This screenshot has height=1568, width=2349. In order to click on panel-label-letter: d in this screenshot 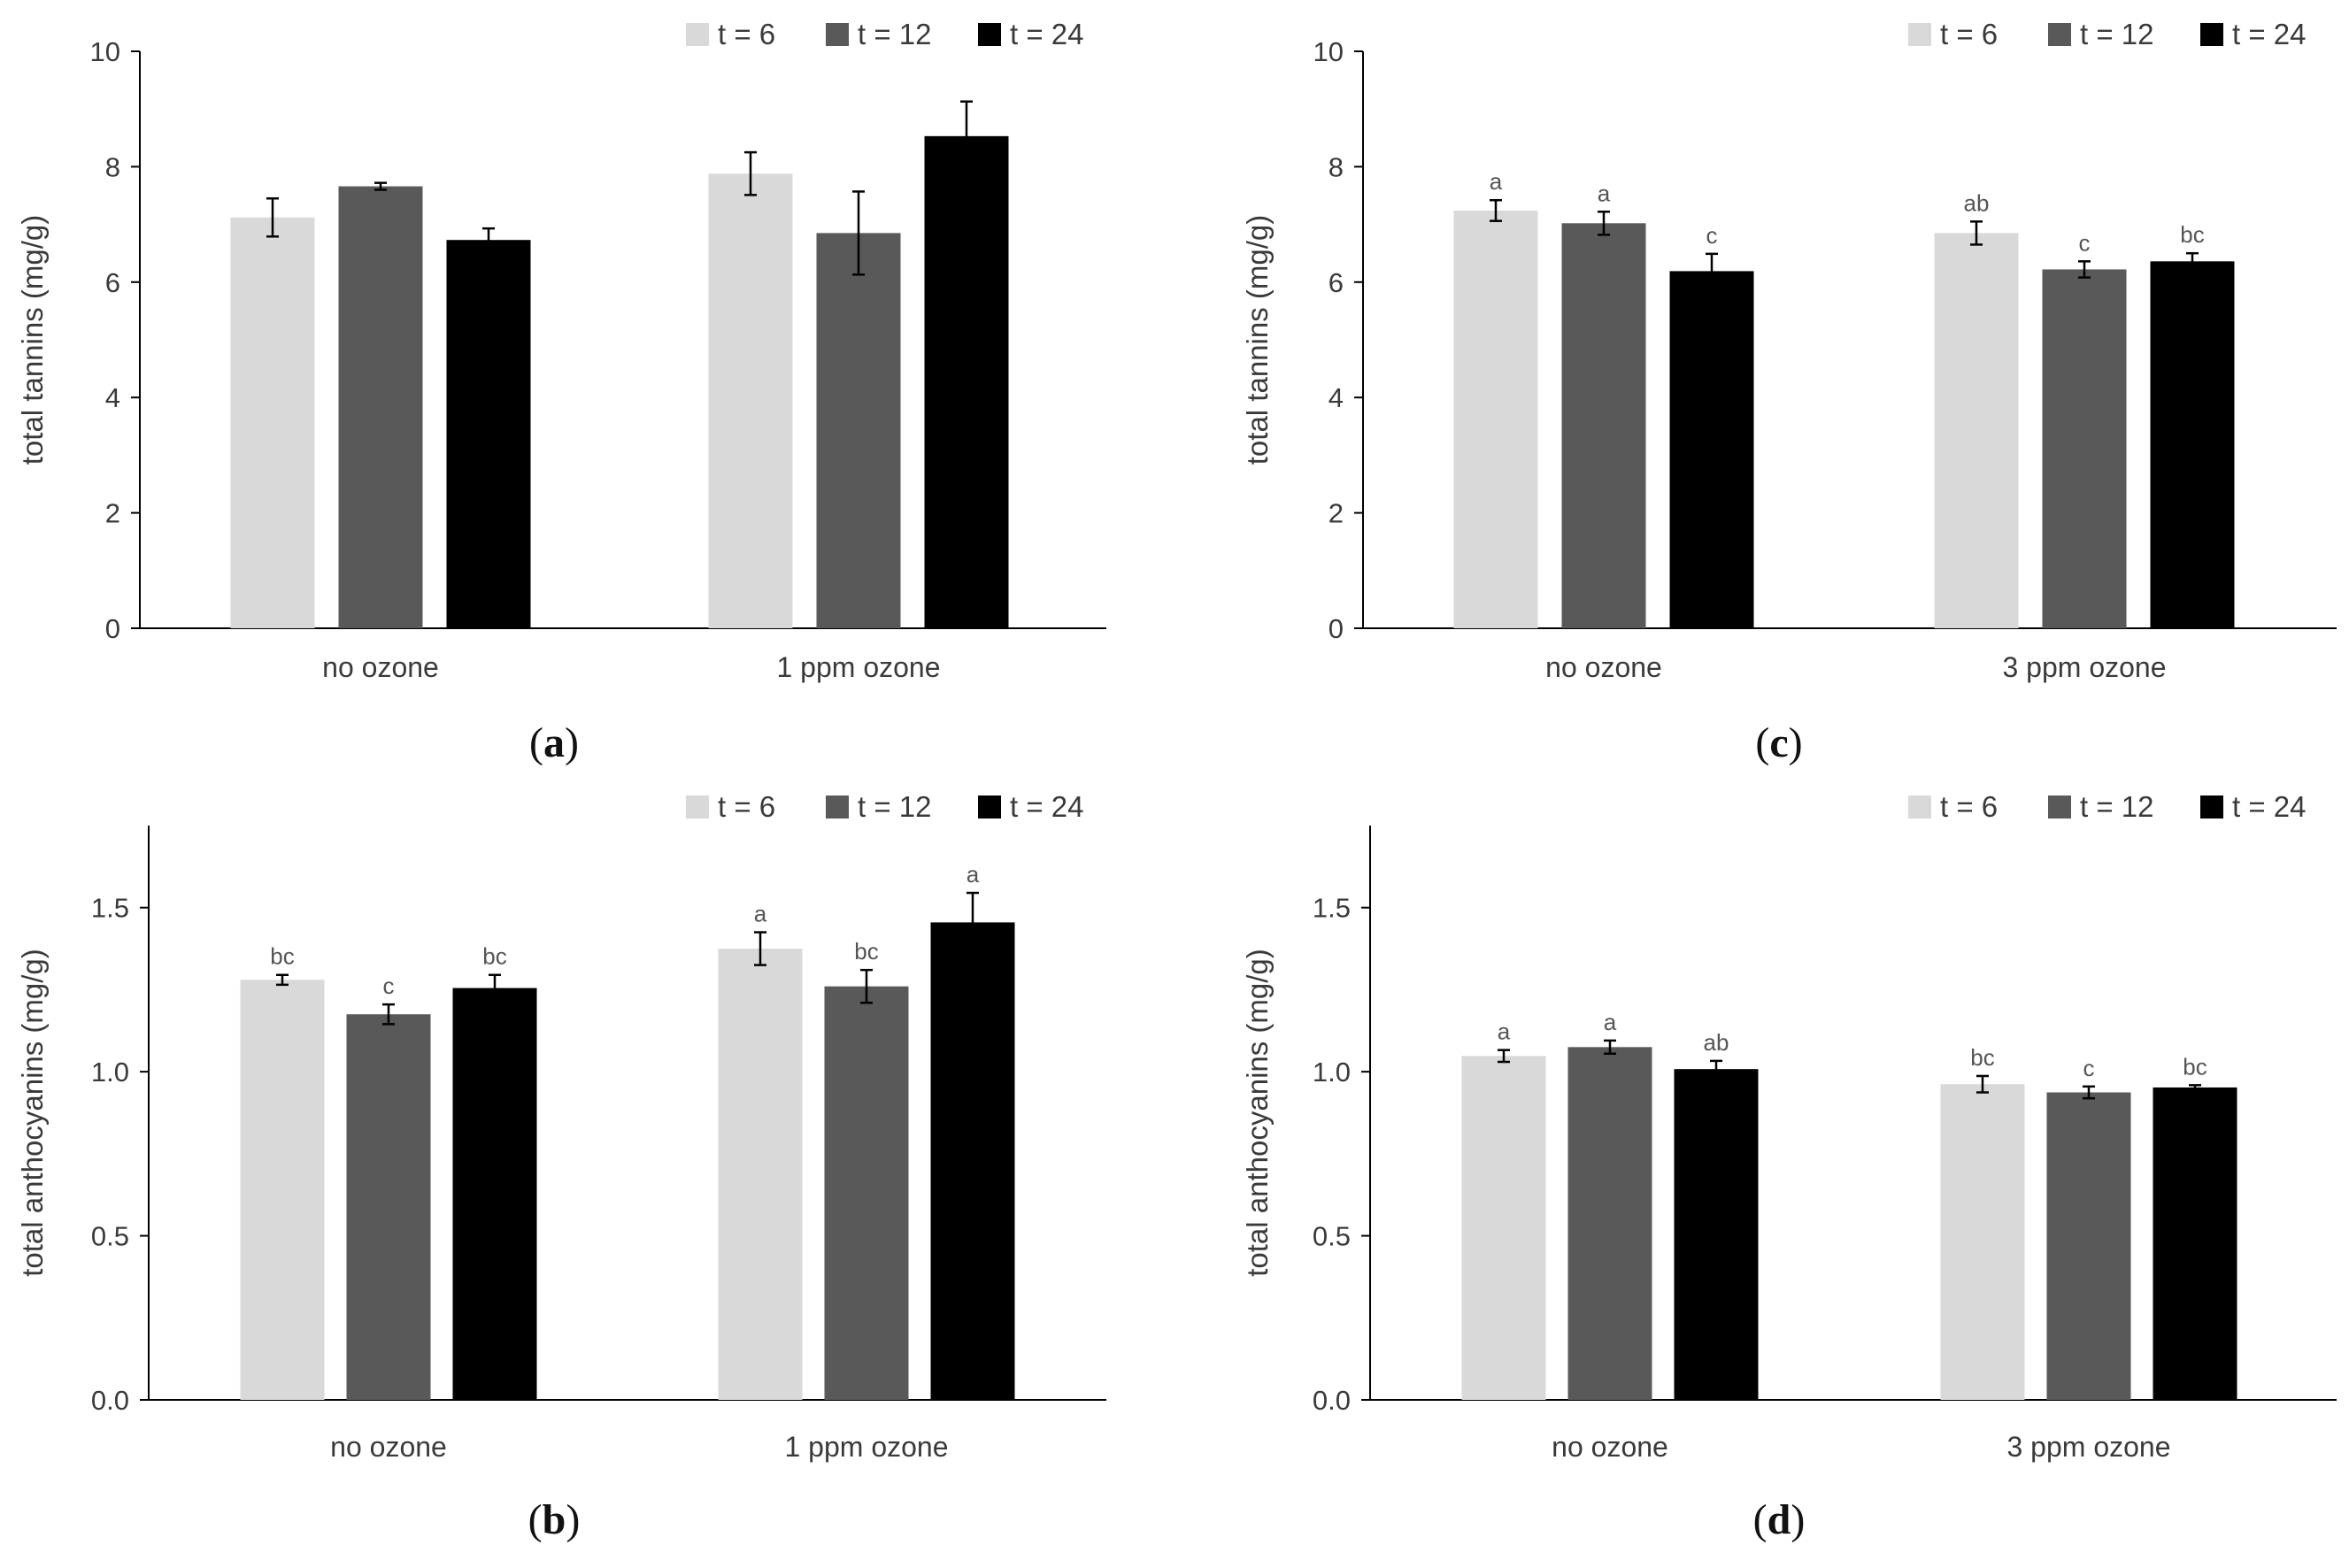, I will do `click(1779, 1519)`.